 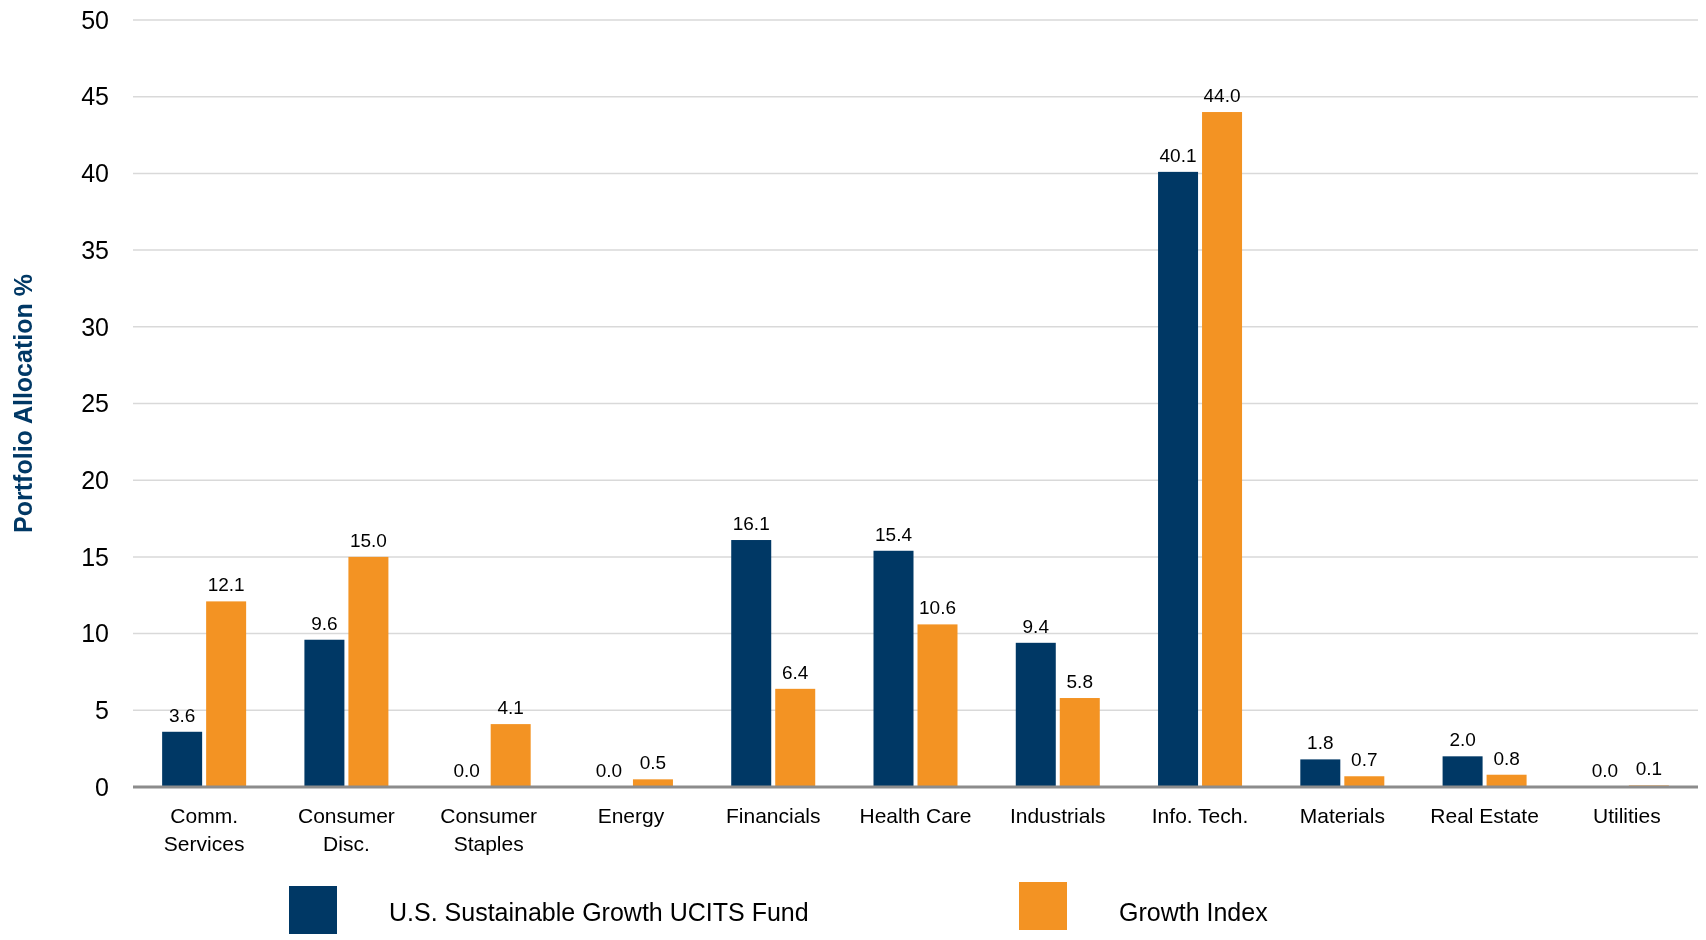 What do you see at coordinates (1178, 155) in the screenshot?
I see `data-label: 40.1` at bounding box center [1178, 155].